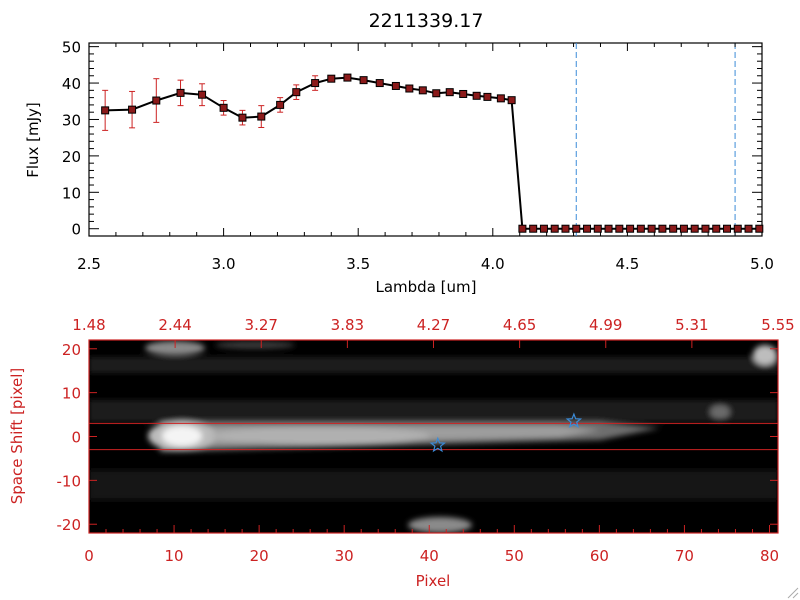 The height and width of the screenshot is (600, 800). I want to click on x-tick-label: 60, so click(599, 556).